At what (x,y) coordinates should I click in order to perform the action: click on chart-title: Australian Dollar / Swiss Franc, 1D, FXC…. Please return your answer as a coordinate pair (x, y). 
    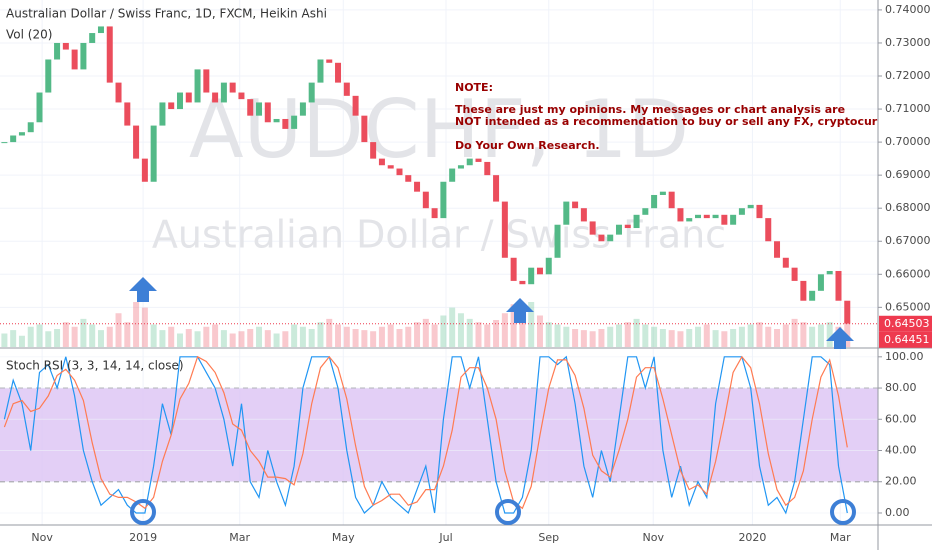
    Looking at the image, I should click on (166, 14).